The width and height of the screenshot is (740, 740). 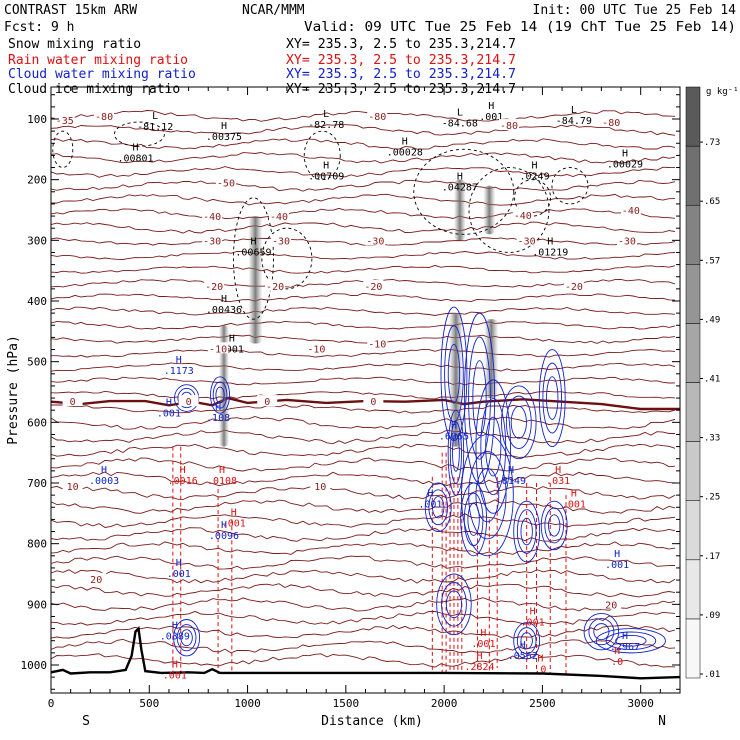 I want to click on x-tick-label: 1500, so click(x=346, y=703).